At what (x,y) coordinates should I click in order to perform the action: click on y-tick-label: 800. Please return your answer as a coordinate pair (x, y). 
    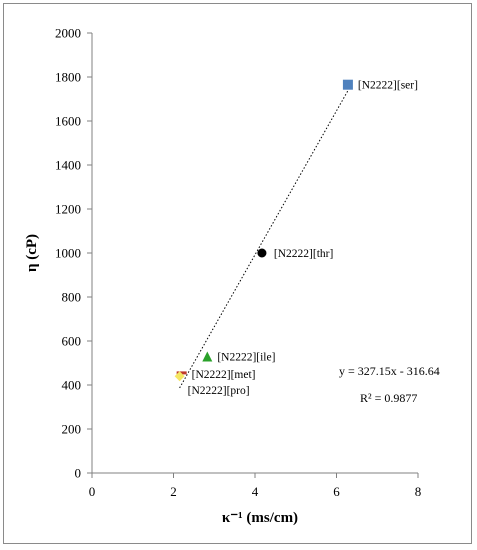
    Looking at the image, I should click on (72, 297).